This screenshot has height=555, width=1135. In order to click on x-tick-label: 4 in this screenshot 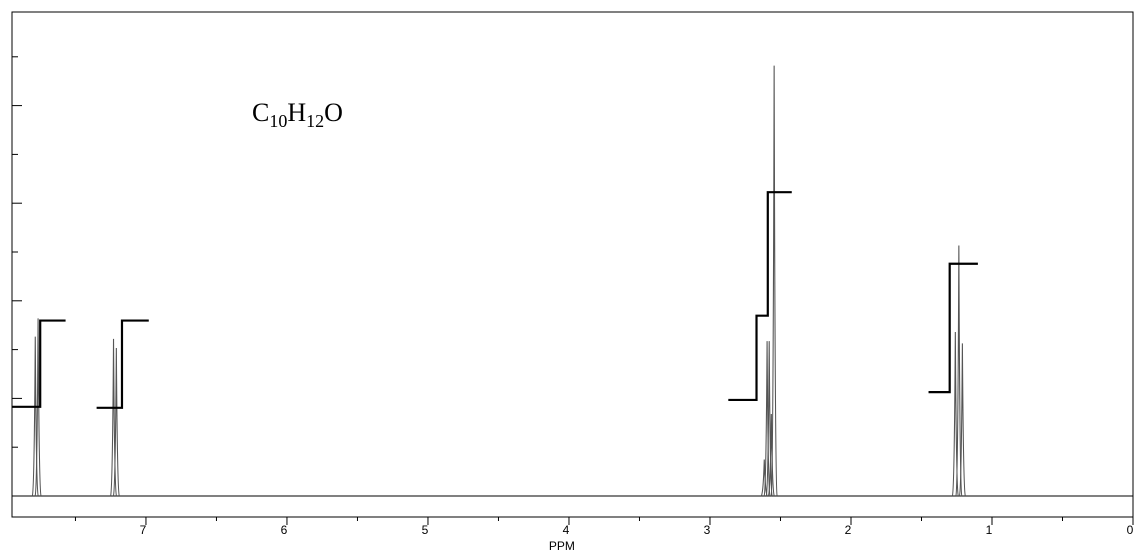, I will do `click(566, 530)`.